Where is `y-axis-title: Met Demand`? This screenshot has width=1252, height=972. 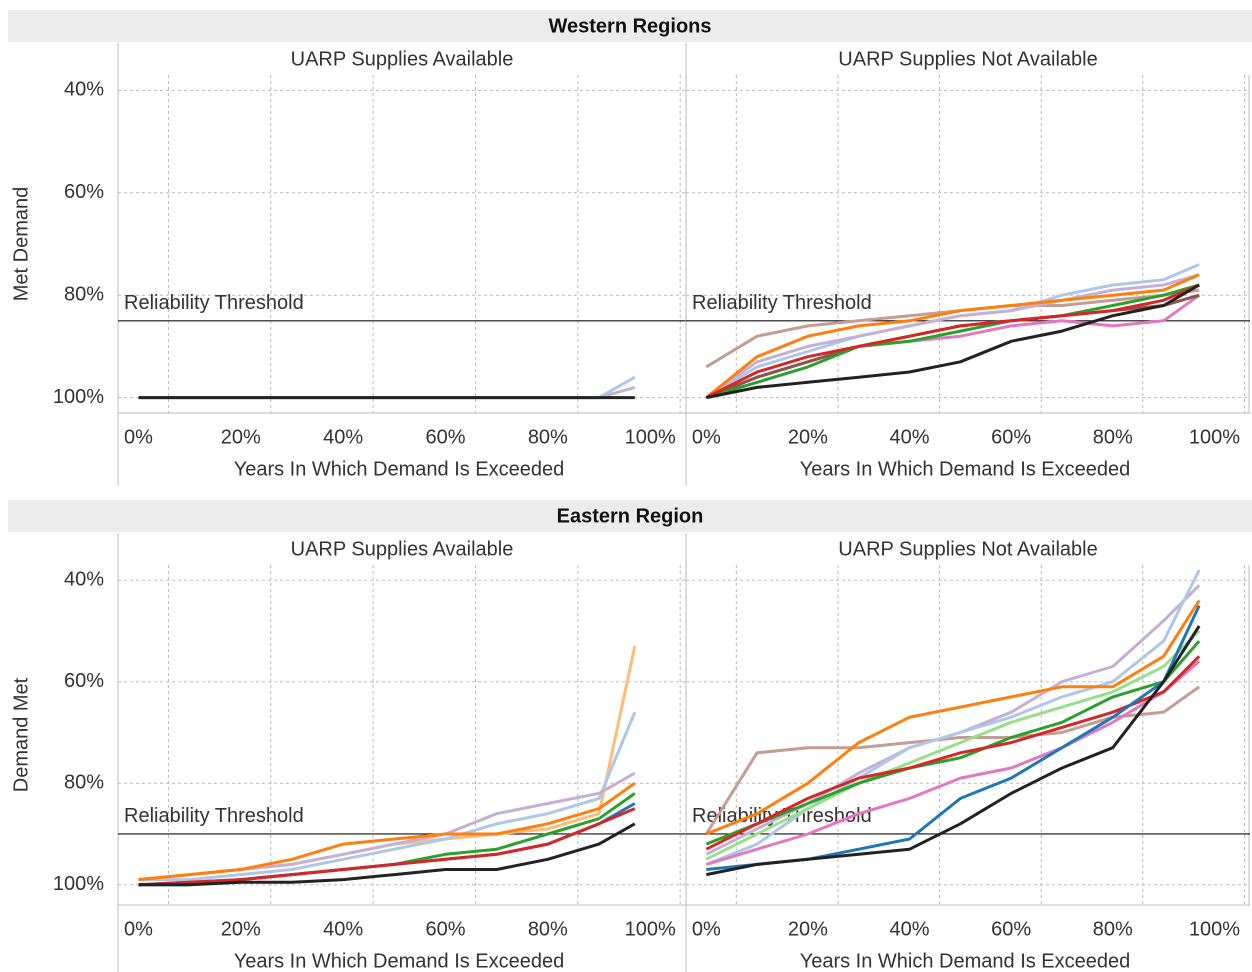 y-axis-title: Met Demand is located at coordinates (21, 244).